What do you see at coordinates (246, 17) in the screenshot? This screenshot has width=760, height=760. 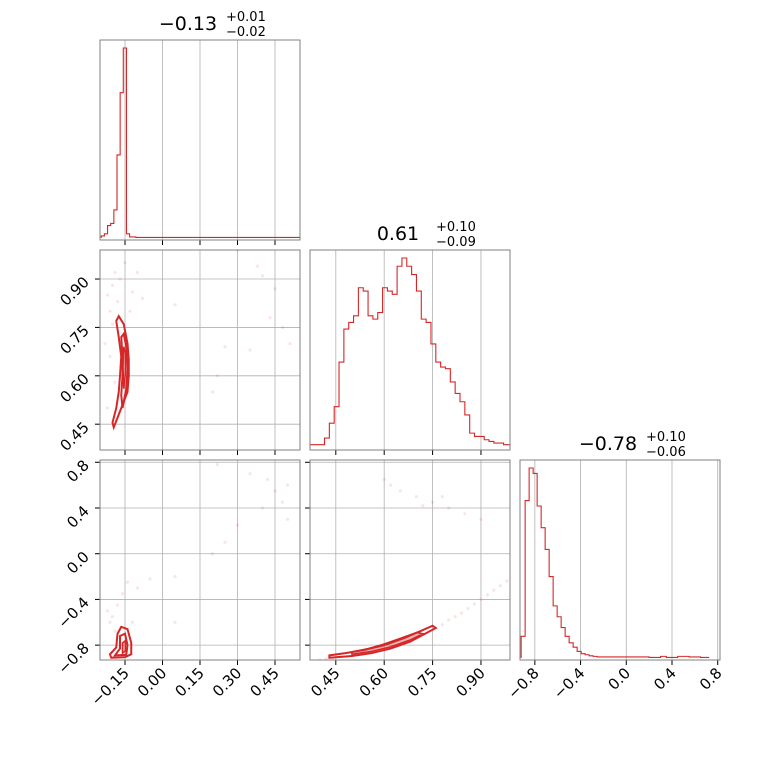 I see `title-upper-error: +0.01` at bounding box center [246, 17].